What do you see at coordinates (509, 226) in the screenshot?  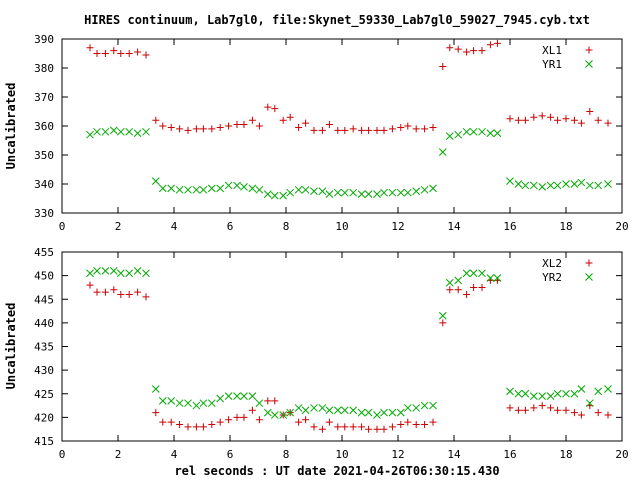 I see `x-tick-label: 16` at bounding box center [509, 226].